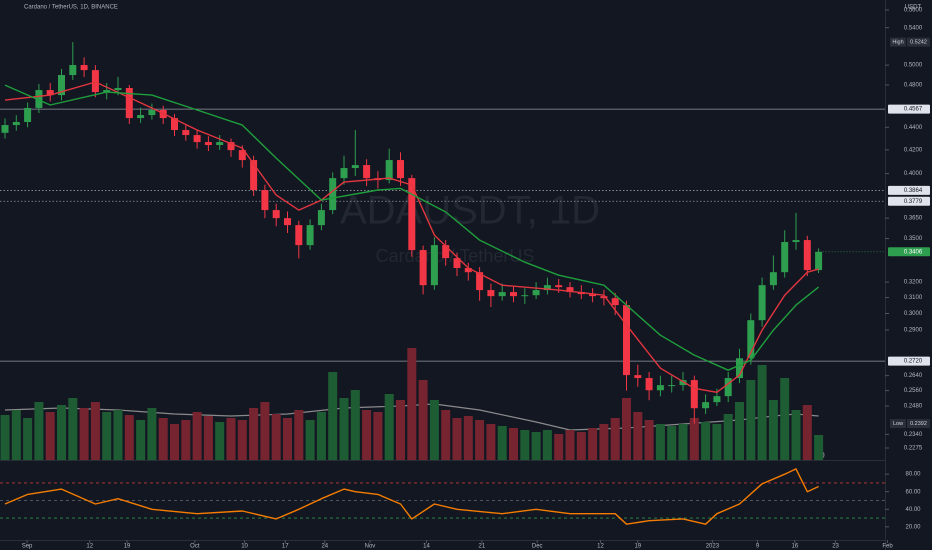  Describe the element at coordinates (600, 547) in the screenshot. I see `x-tick-label: 12` at that location.